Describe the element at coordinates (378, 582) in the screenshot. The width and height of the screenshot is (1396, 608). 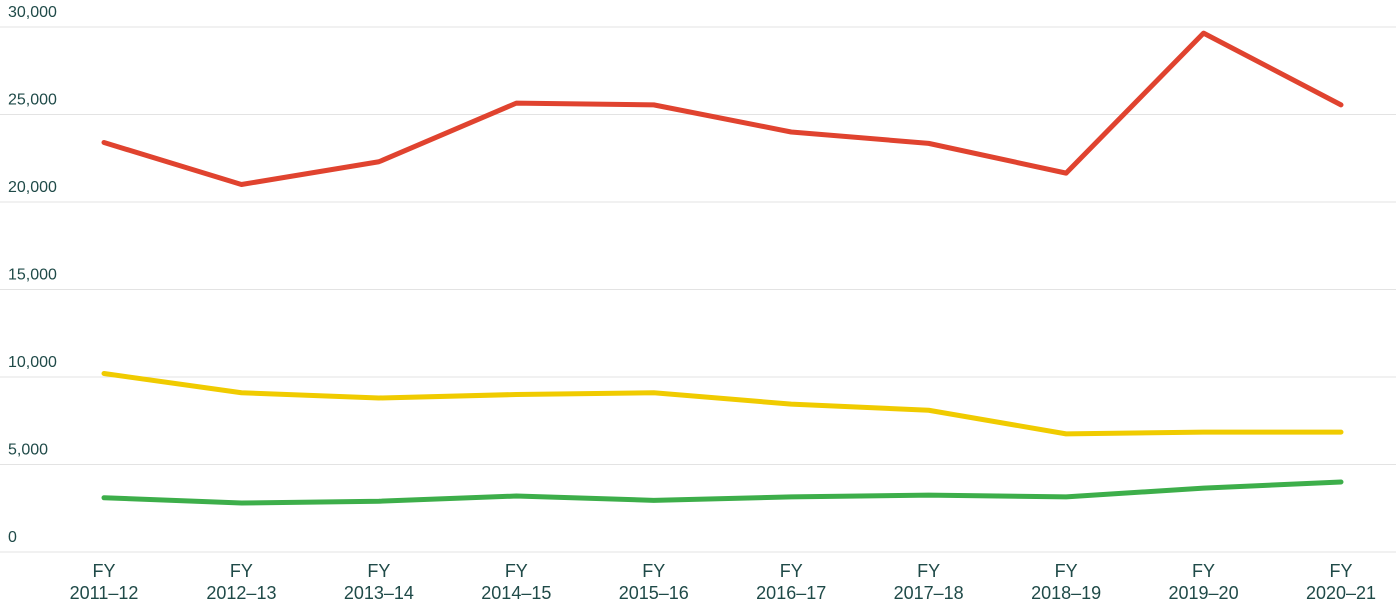
I see `x-tick-label: FY 2013–14` at that location.